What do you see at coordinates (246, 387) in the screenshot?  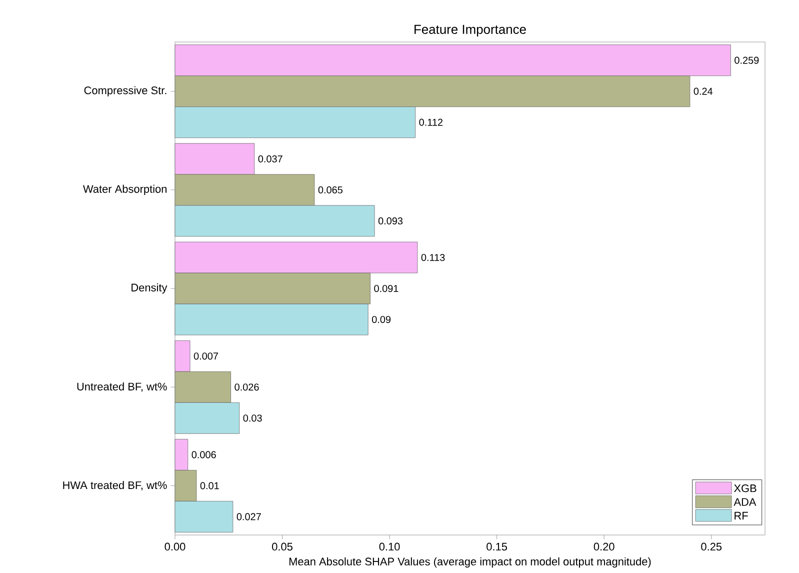 I see `data-label: 0.026` at bounding box center [246, 387].